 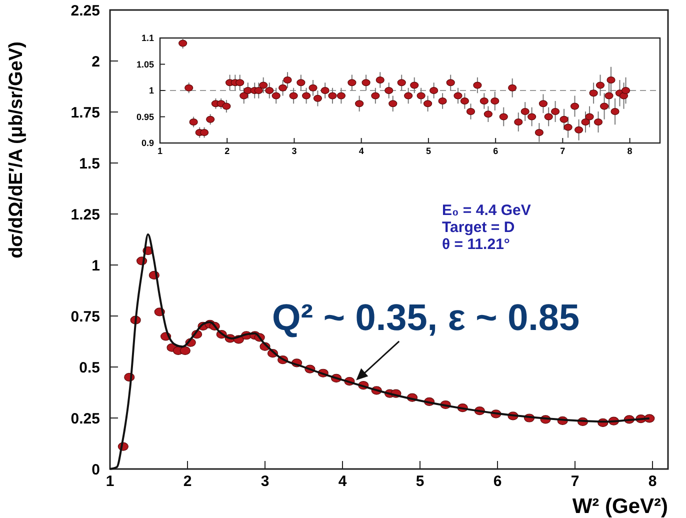 I want to click on y-tick-label: 1.75, so click(x=85, y=113).